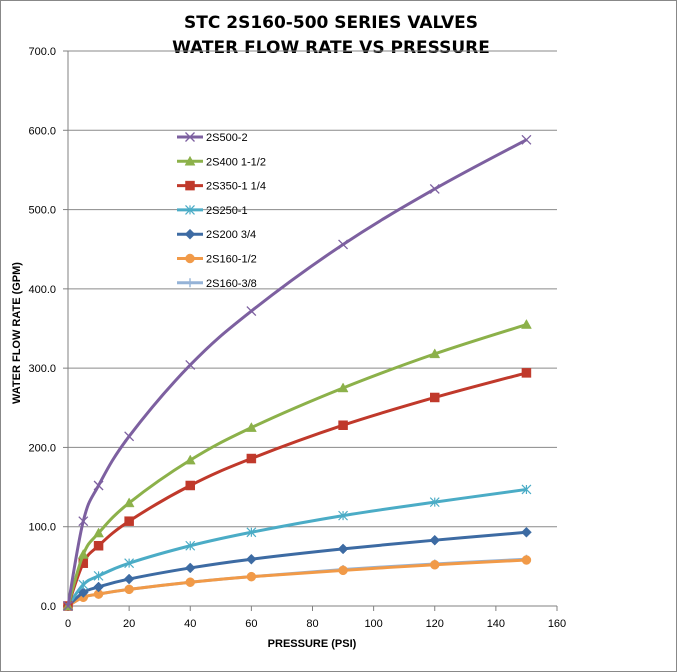 The width and height of the screenshot is (677, 672). I want to click on y-tick-label: 700.0, so click(42, 52).